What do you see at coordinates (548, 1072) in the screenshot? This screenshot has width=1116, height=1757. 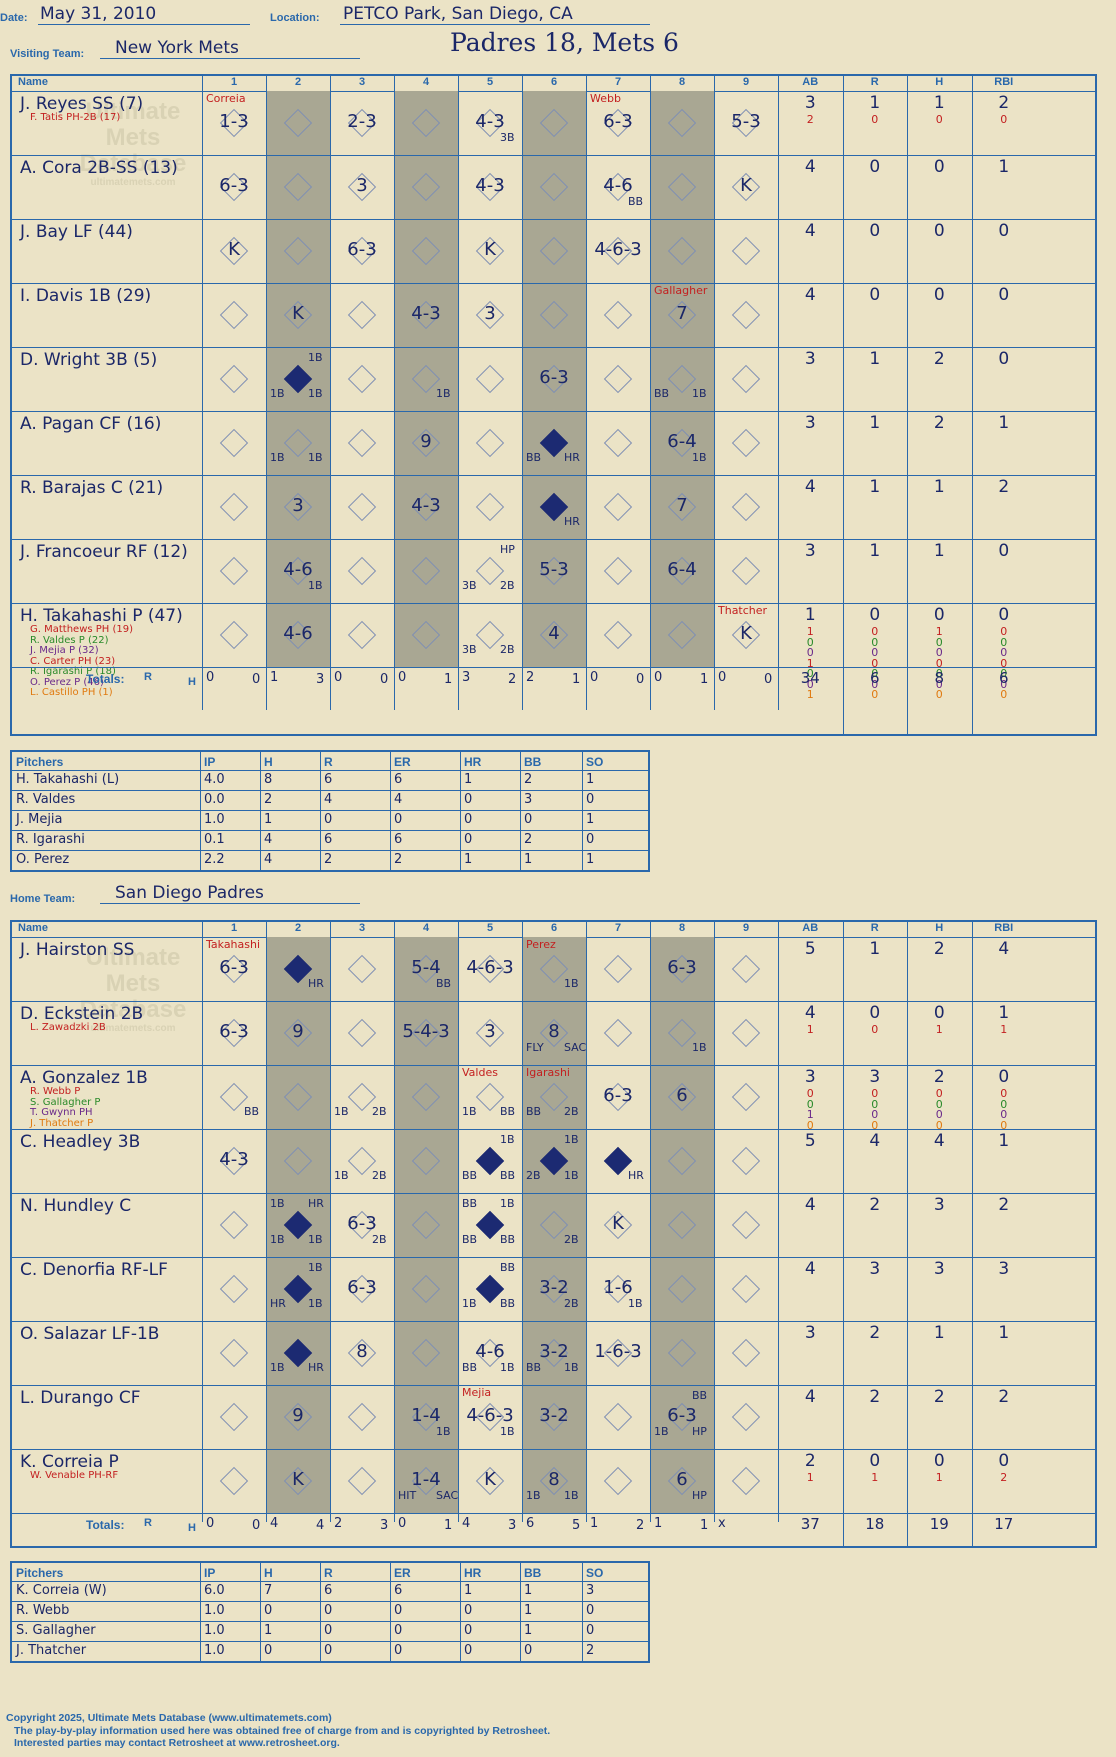 I see `home-pitcher-change-note: Igarashi` at bounding box center [548, 1072].